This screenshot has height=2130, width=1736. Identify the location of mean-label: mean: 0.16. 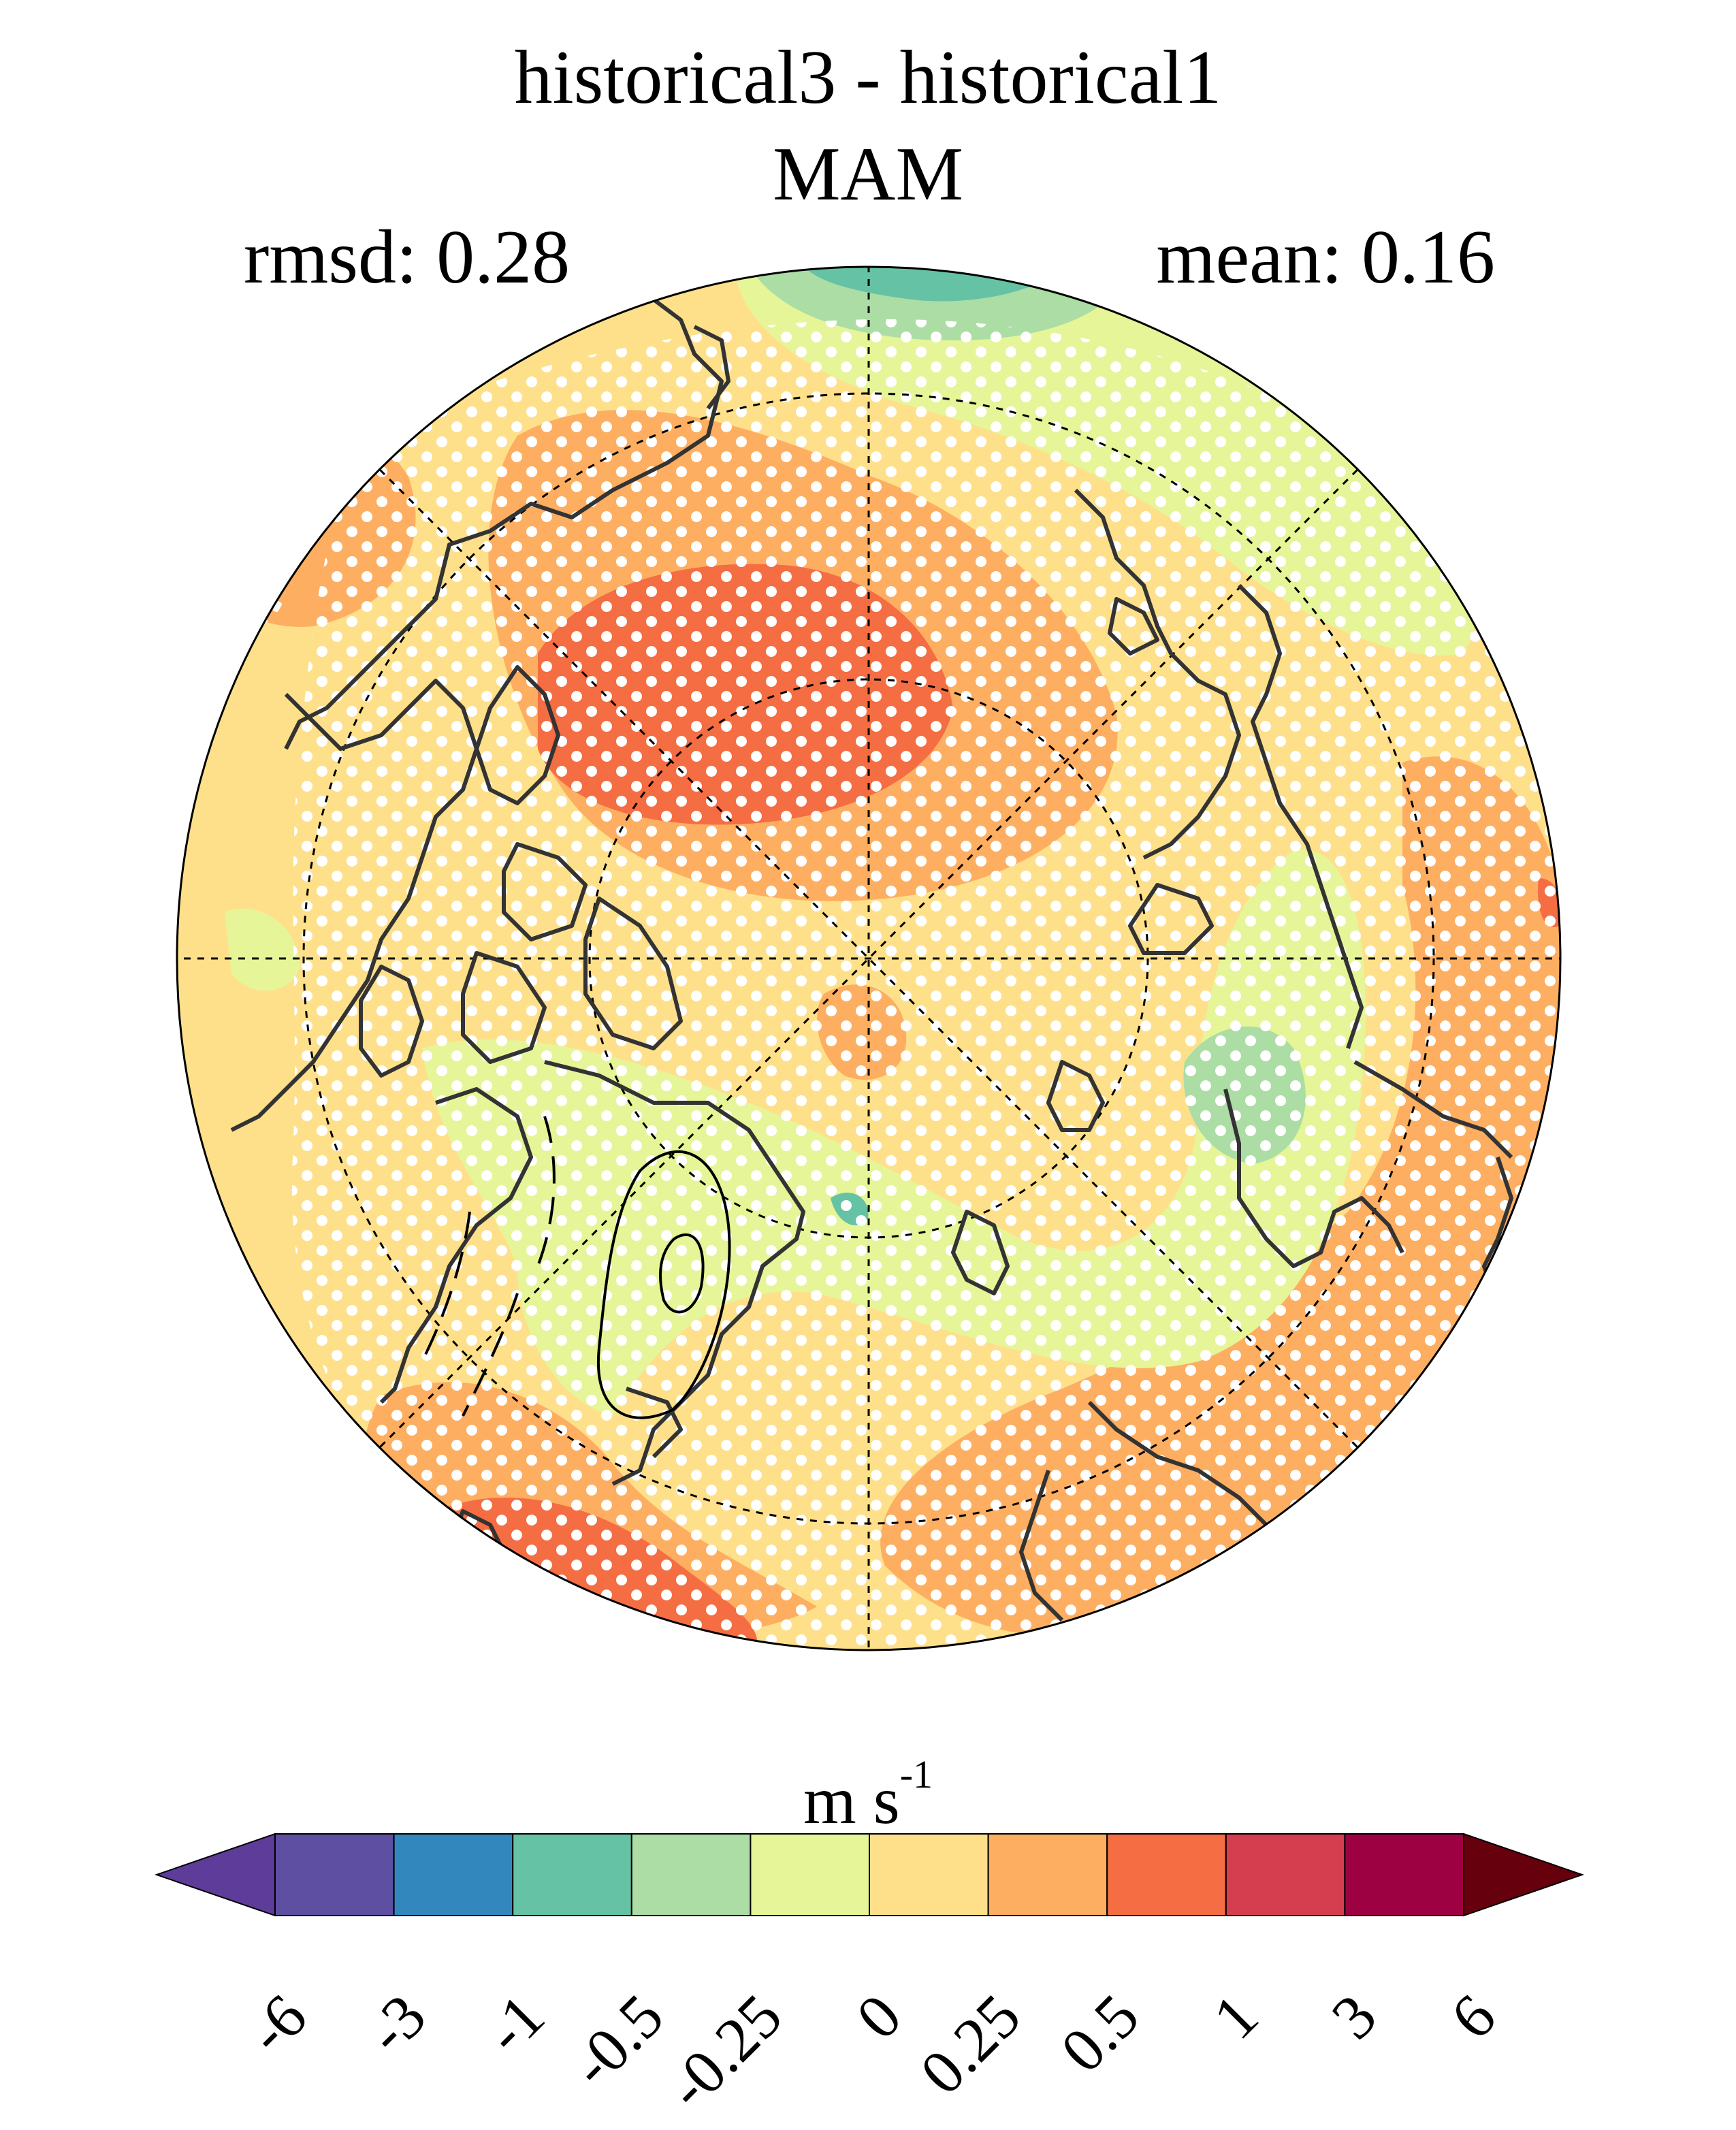
(1325, 257).